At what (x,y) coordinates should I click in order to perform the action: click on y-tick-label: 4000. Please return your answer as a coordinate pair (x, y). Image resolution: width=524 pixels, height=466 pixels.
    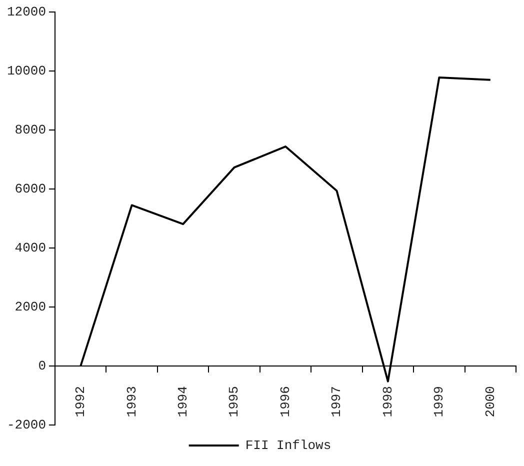
    Looking at the image, I should click on (30, 248).